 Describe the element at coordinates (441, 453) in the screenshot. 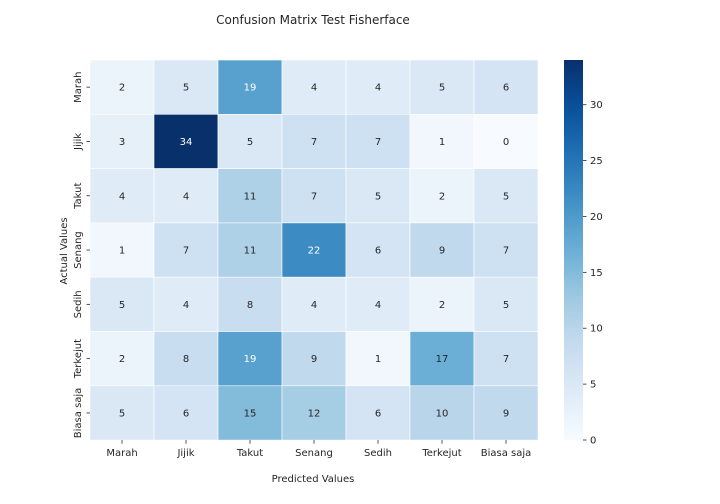

I see `x-tick-label: Terkejut` at that location.